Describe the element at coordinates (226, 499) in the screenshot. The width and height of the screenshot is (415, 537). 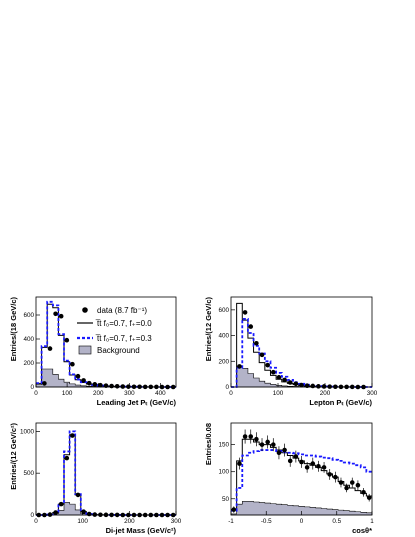
I see `y-tick-label: 50` at that location.